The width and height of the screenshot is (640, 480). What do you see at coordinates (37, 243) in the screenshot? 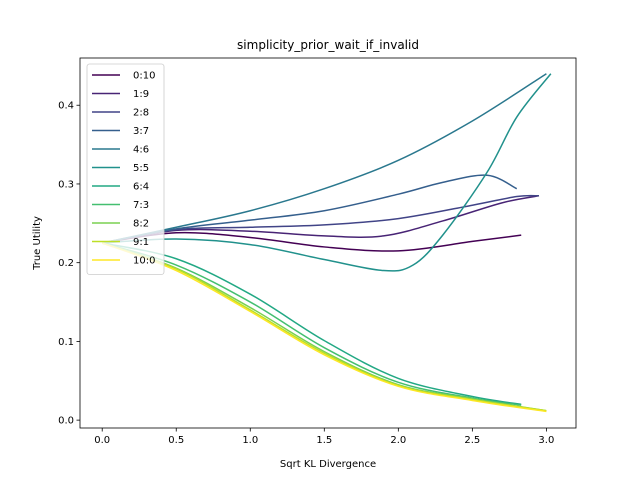
I see `y-axis-label: True Utility` at bounding box center [37, 243].